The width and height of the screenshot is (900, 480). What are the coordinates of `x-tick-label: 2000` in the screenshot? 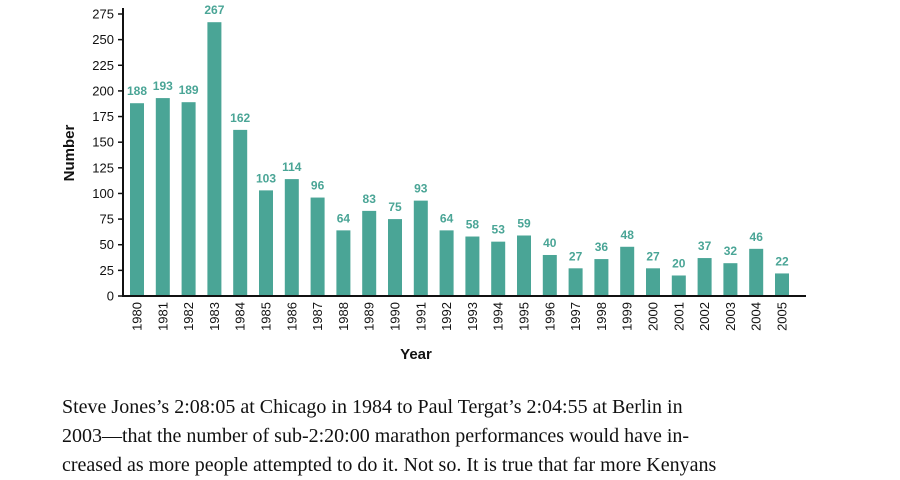 It's located at (653, 316).